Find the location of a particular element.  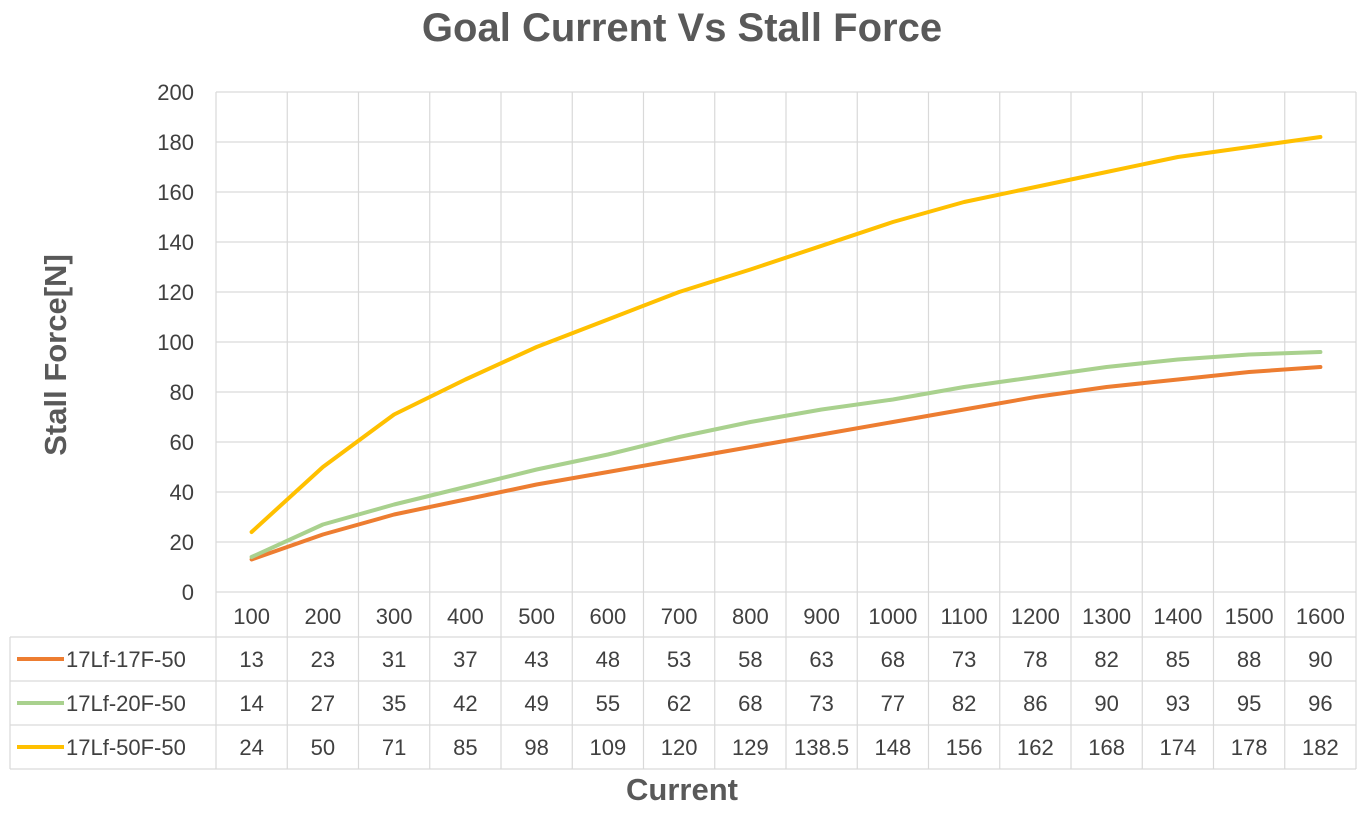

y-tick-label: 120 is located at coordinates (175, 292).